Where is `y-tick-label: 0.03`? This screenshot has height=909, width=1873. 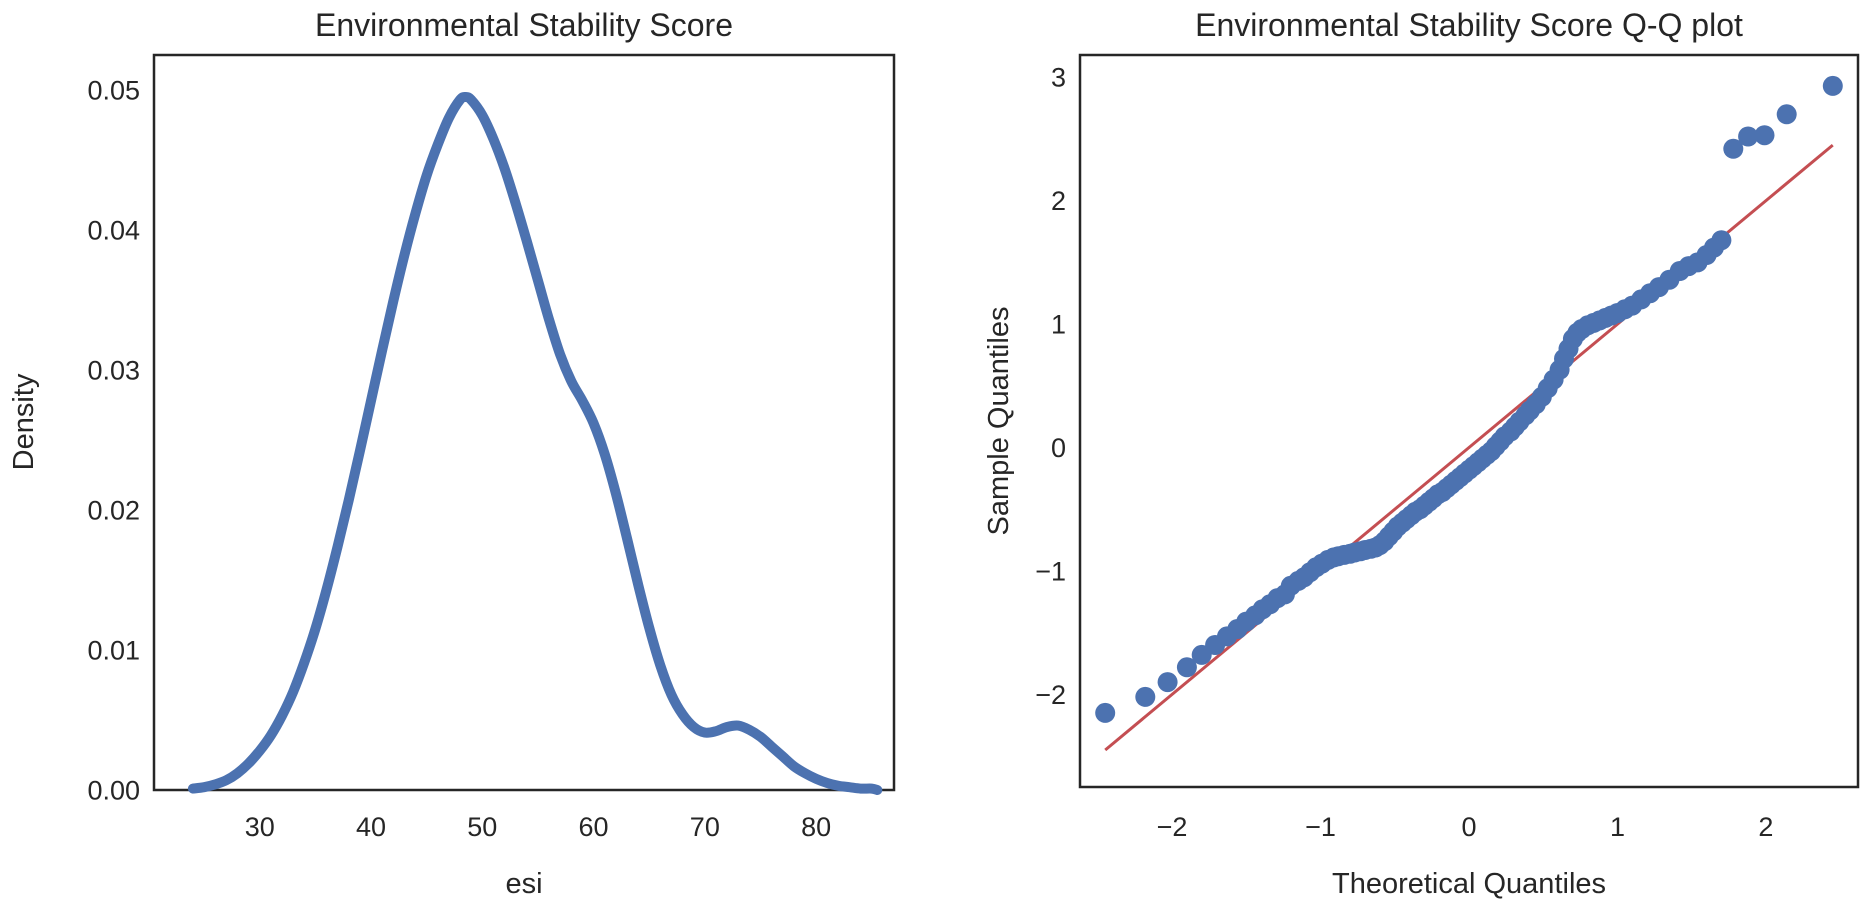 y-tick-label: 0.03 is located at coordinates (113, 370).